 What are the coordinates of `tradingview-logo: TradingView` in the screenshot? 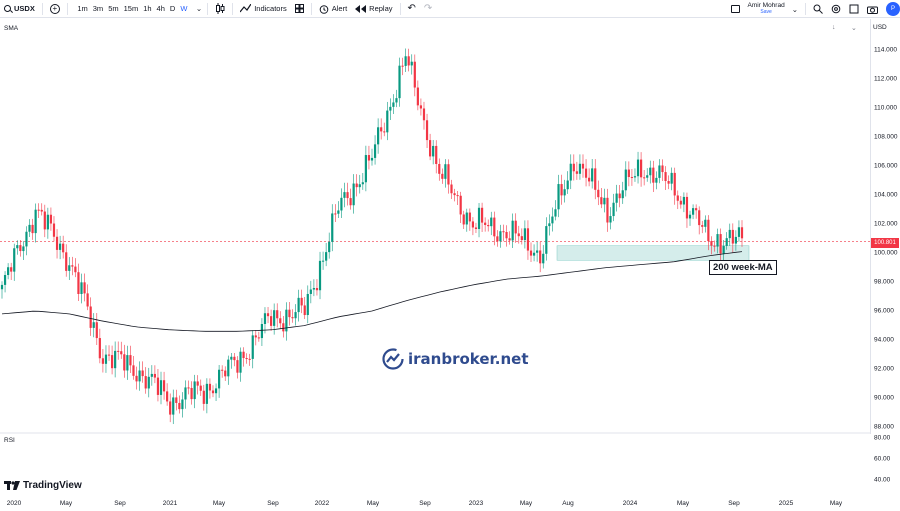 It's located at (43, 485).